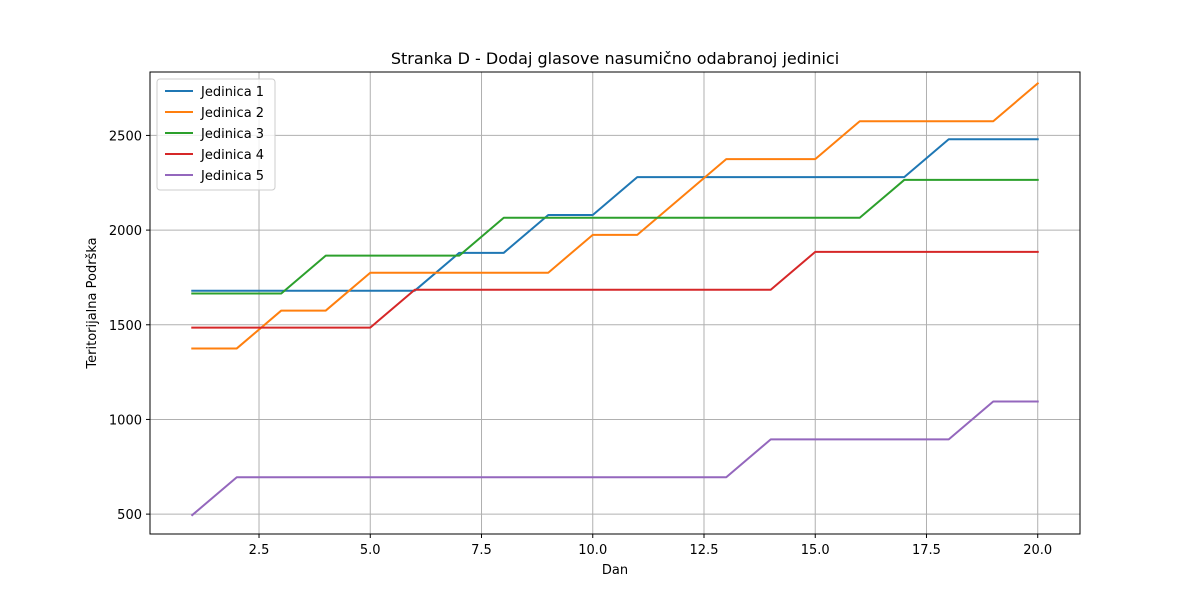 This screenshot has height=605, width=1200. Describe the element at coordinates (129, 515) in the screenshot. I see `y-tick-label: 500` at that location.